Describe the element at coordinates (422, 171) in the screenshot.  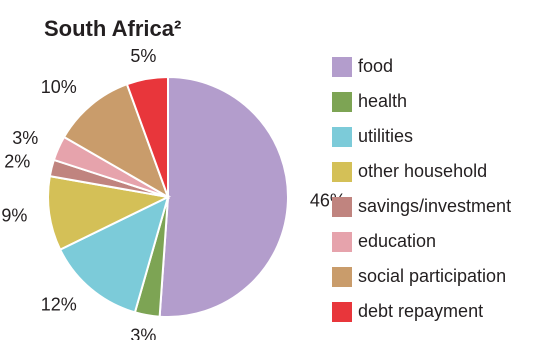
I see `legend-label: other household` at that location.